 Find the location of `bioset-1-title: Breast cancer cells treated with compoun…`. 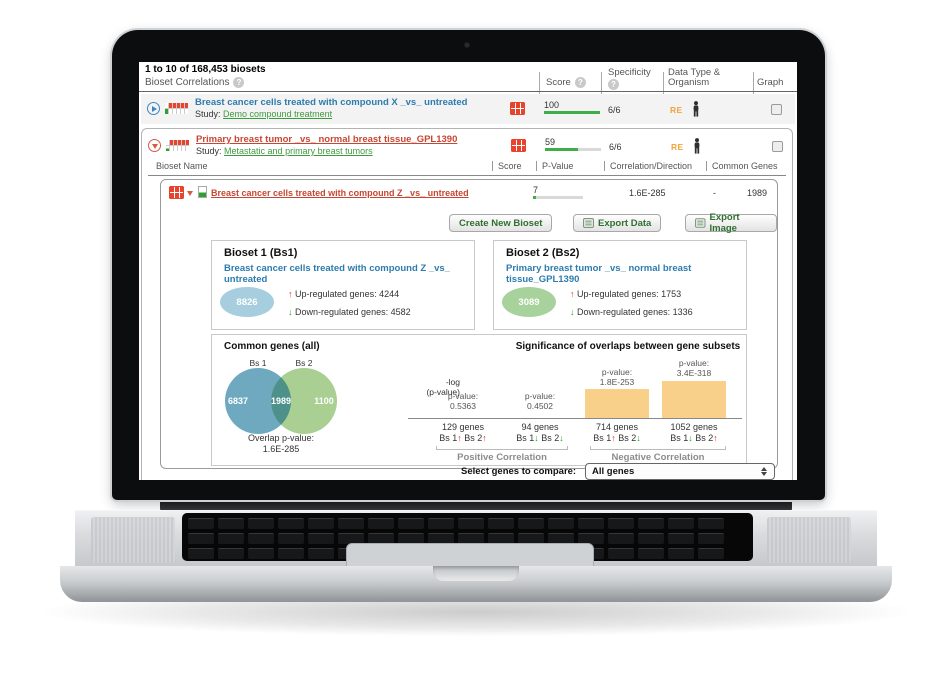

bioset-1-title: Breast cancer cells treated with compoun… is located at coordinates (337, 274).